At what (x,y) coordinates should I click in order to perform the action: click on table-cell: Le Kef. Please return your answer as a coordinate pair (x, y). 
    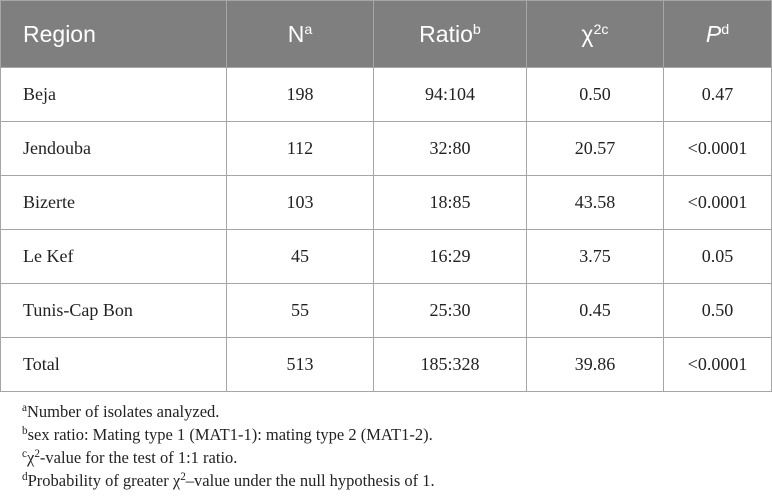
    Looking at the image, I should click on (113, 256).